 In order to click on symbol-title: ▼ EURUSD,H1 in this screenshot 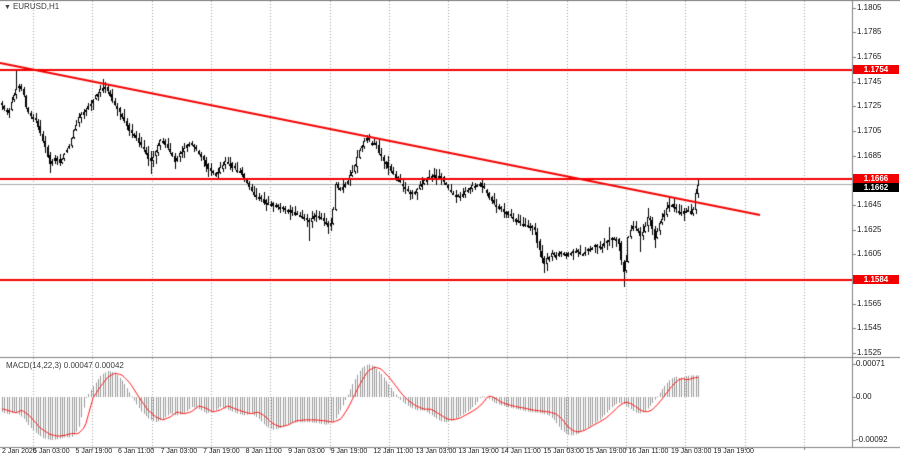, I will do `click(31, 6)`.